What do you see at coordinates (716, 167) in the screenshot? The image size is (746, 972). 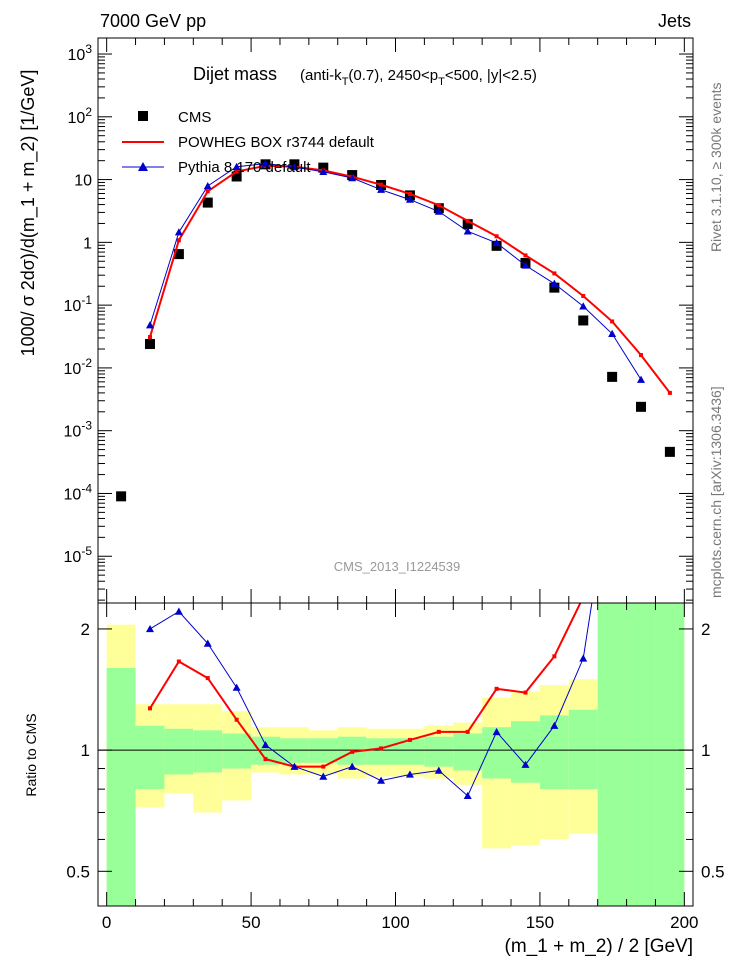 I see `side-label-top: Rivet 3.1.10, ≥ 300k events` at bounding box center [716, 167].